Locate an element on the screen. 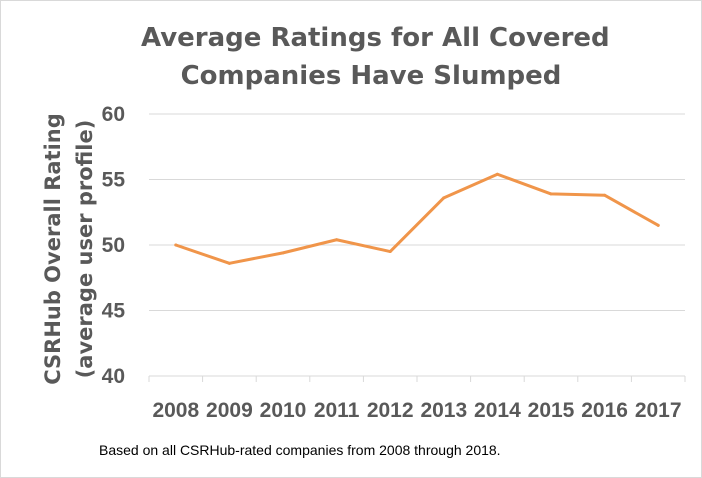 This screenshot has height=478, width=702. data-point-2015 is located at coordinates (551, 194).